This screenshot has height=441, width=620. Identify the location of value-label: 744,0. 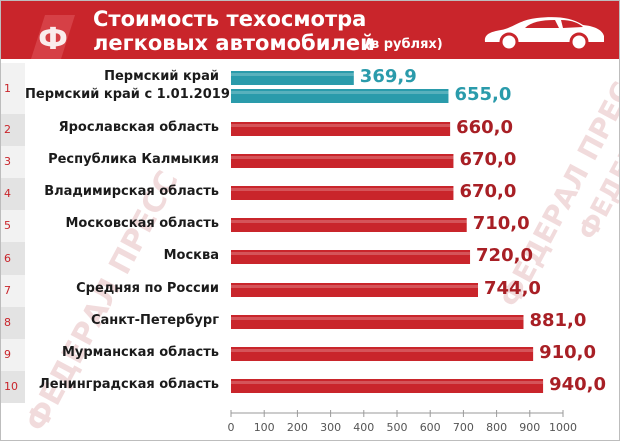
(512, 288).